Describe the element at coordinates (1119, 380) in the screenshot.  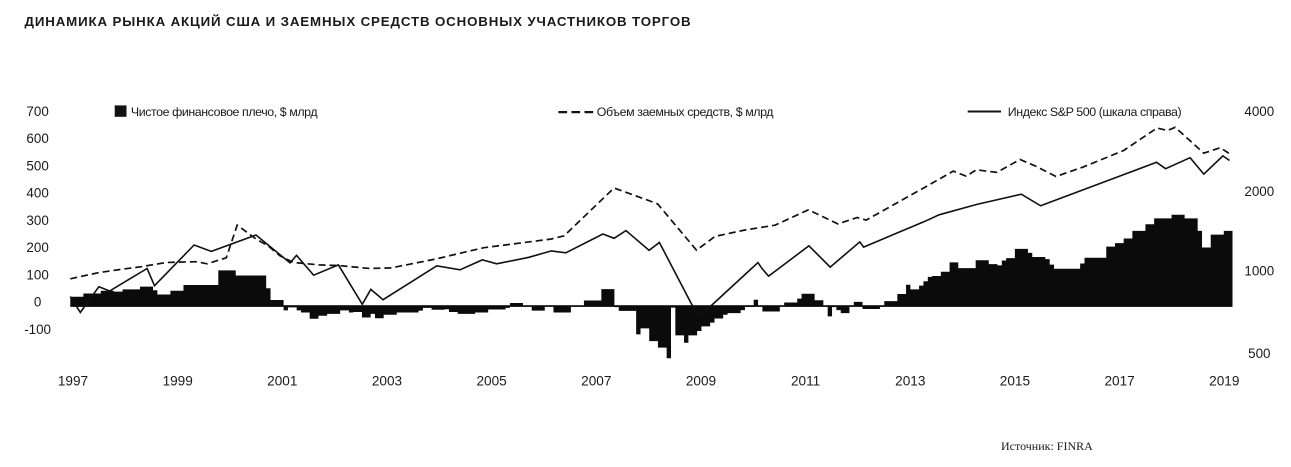
I see `svg-text: 2017` at that location.